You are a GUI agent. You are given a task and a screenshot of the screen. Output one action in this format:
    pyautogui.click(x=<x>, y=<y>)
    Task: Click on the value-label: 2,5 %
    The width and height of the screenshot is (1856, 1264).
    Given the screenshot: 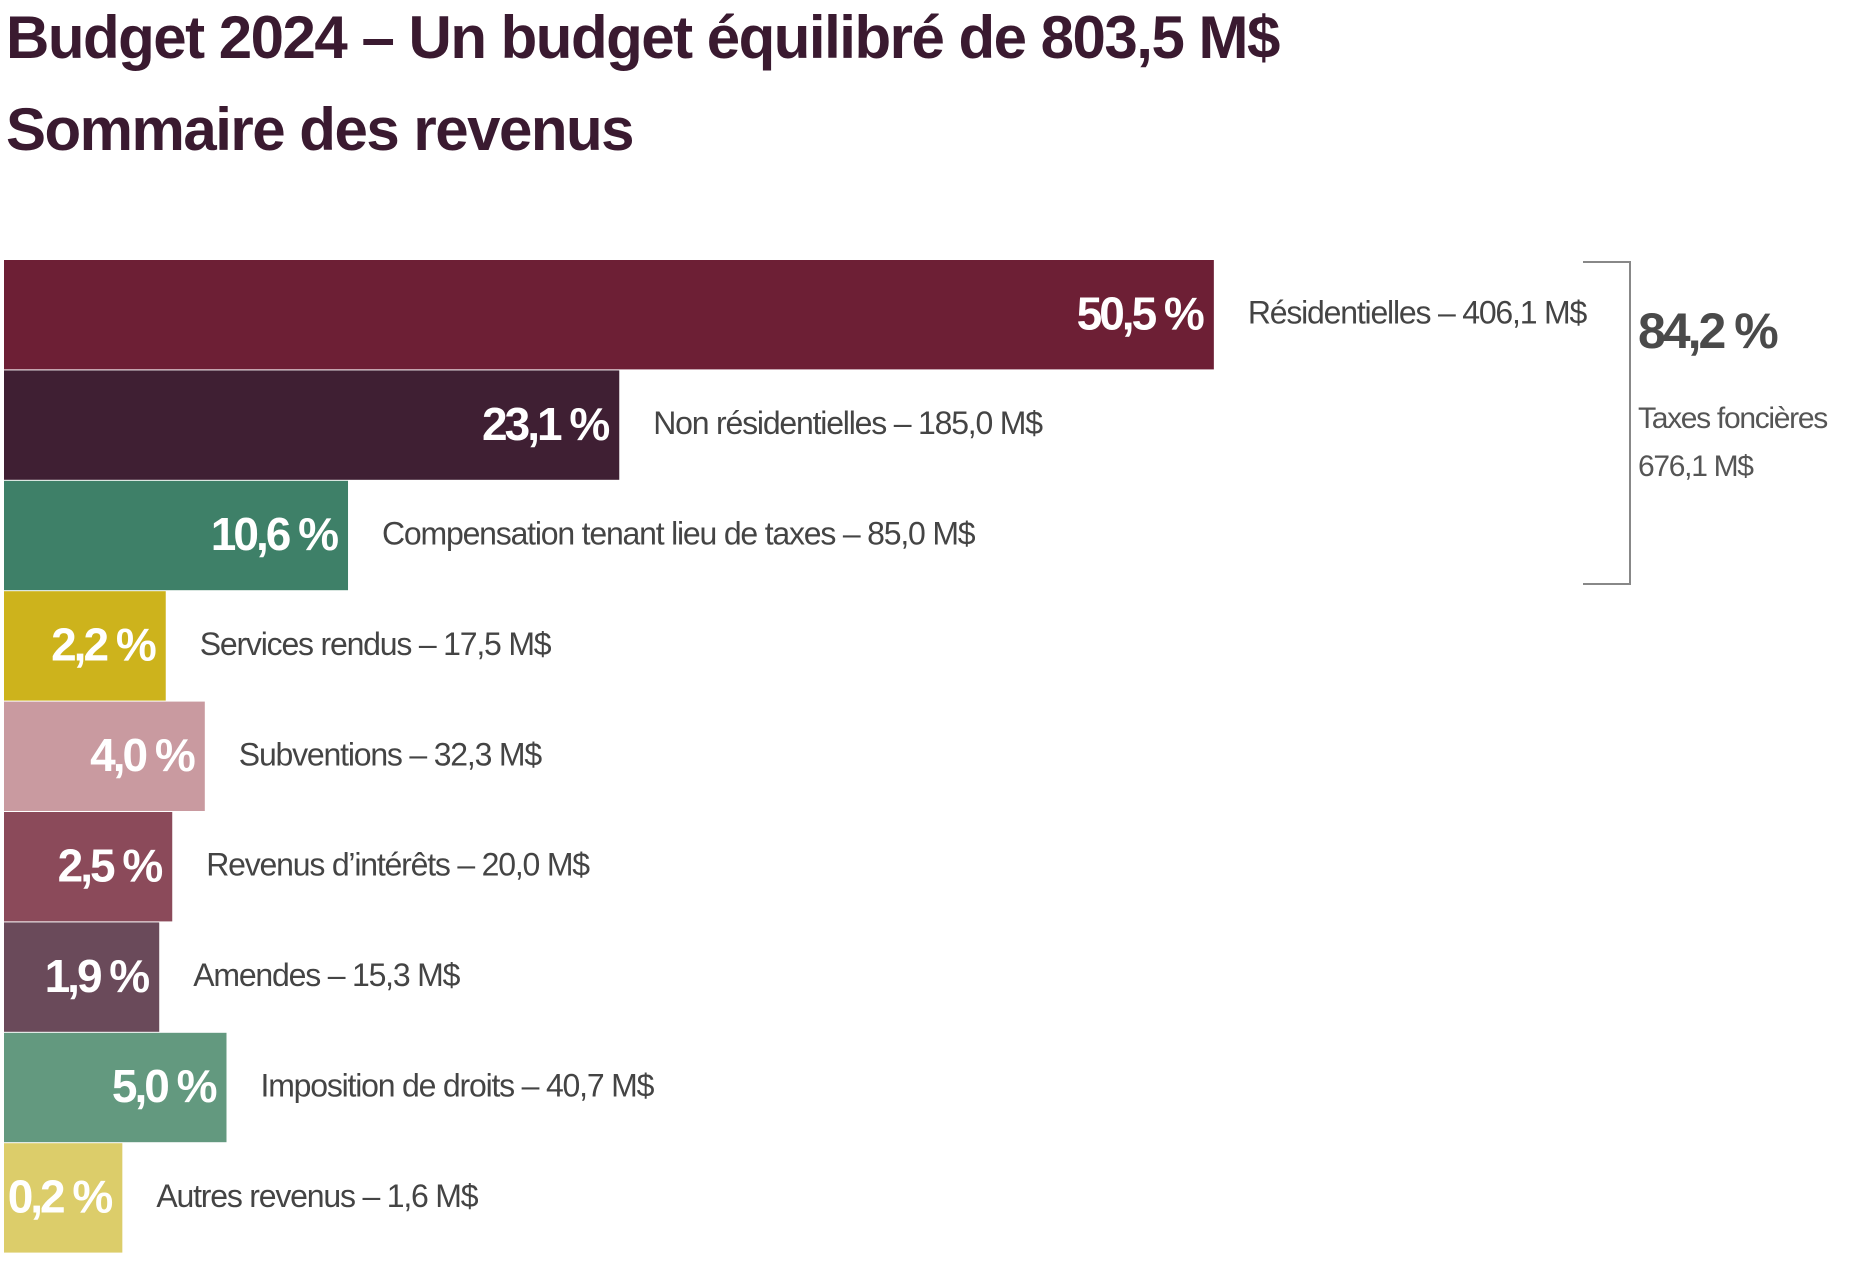 What is the action you would take?
    pyautogui.click(x=110, y=865)
    